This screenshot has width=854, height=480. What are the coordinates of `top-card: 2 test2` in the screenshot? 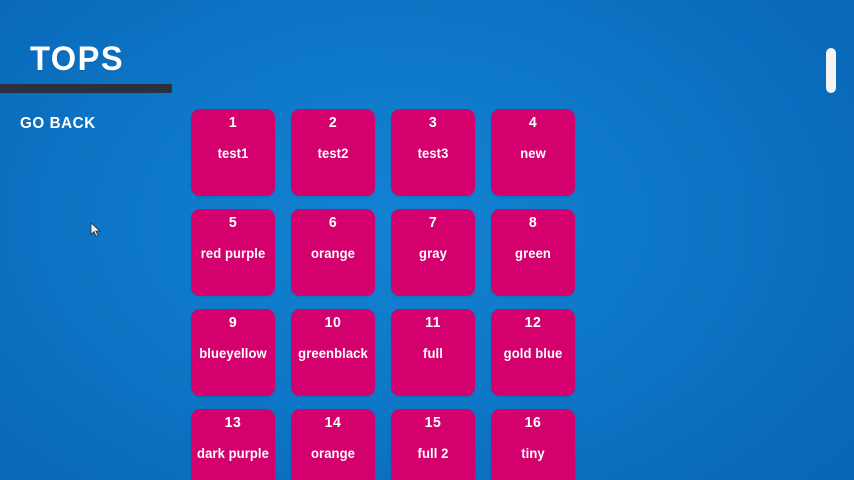 It's located at (333, 152).